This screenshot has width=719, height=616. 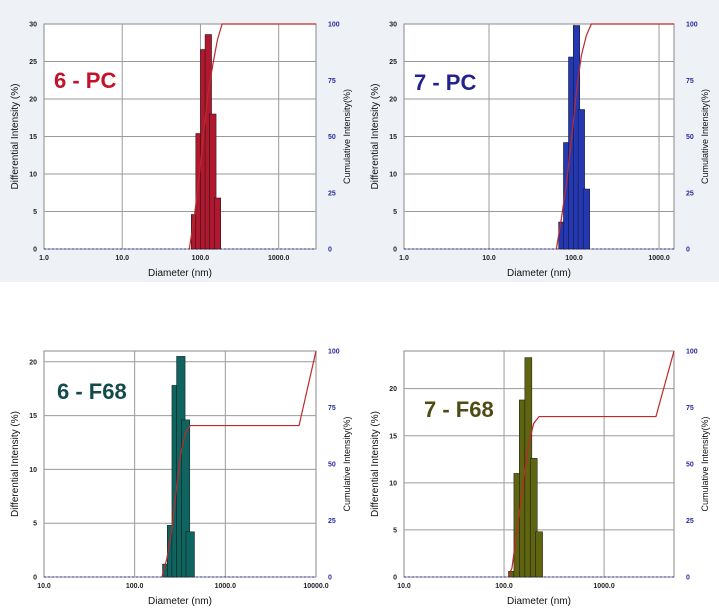 I want to click on sample-label: 6 - PC, so click(x=85, y=81).